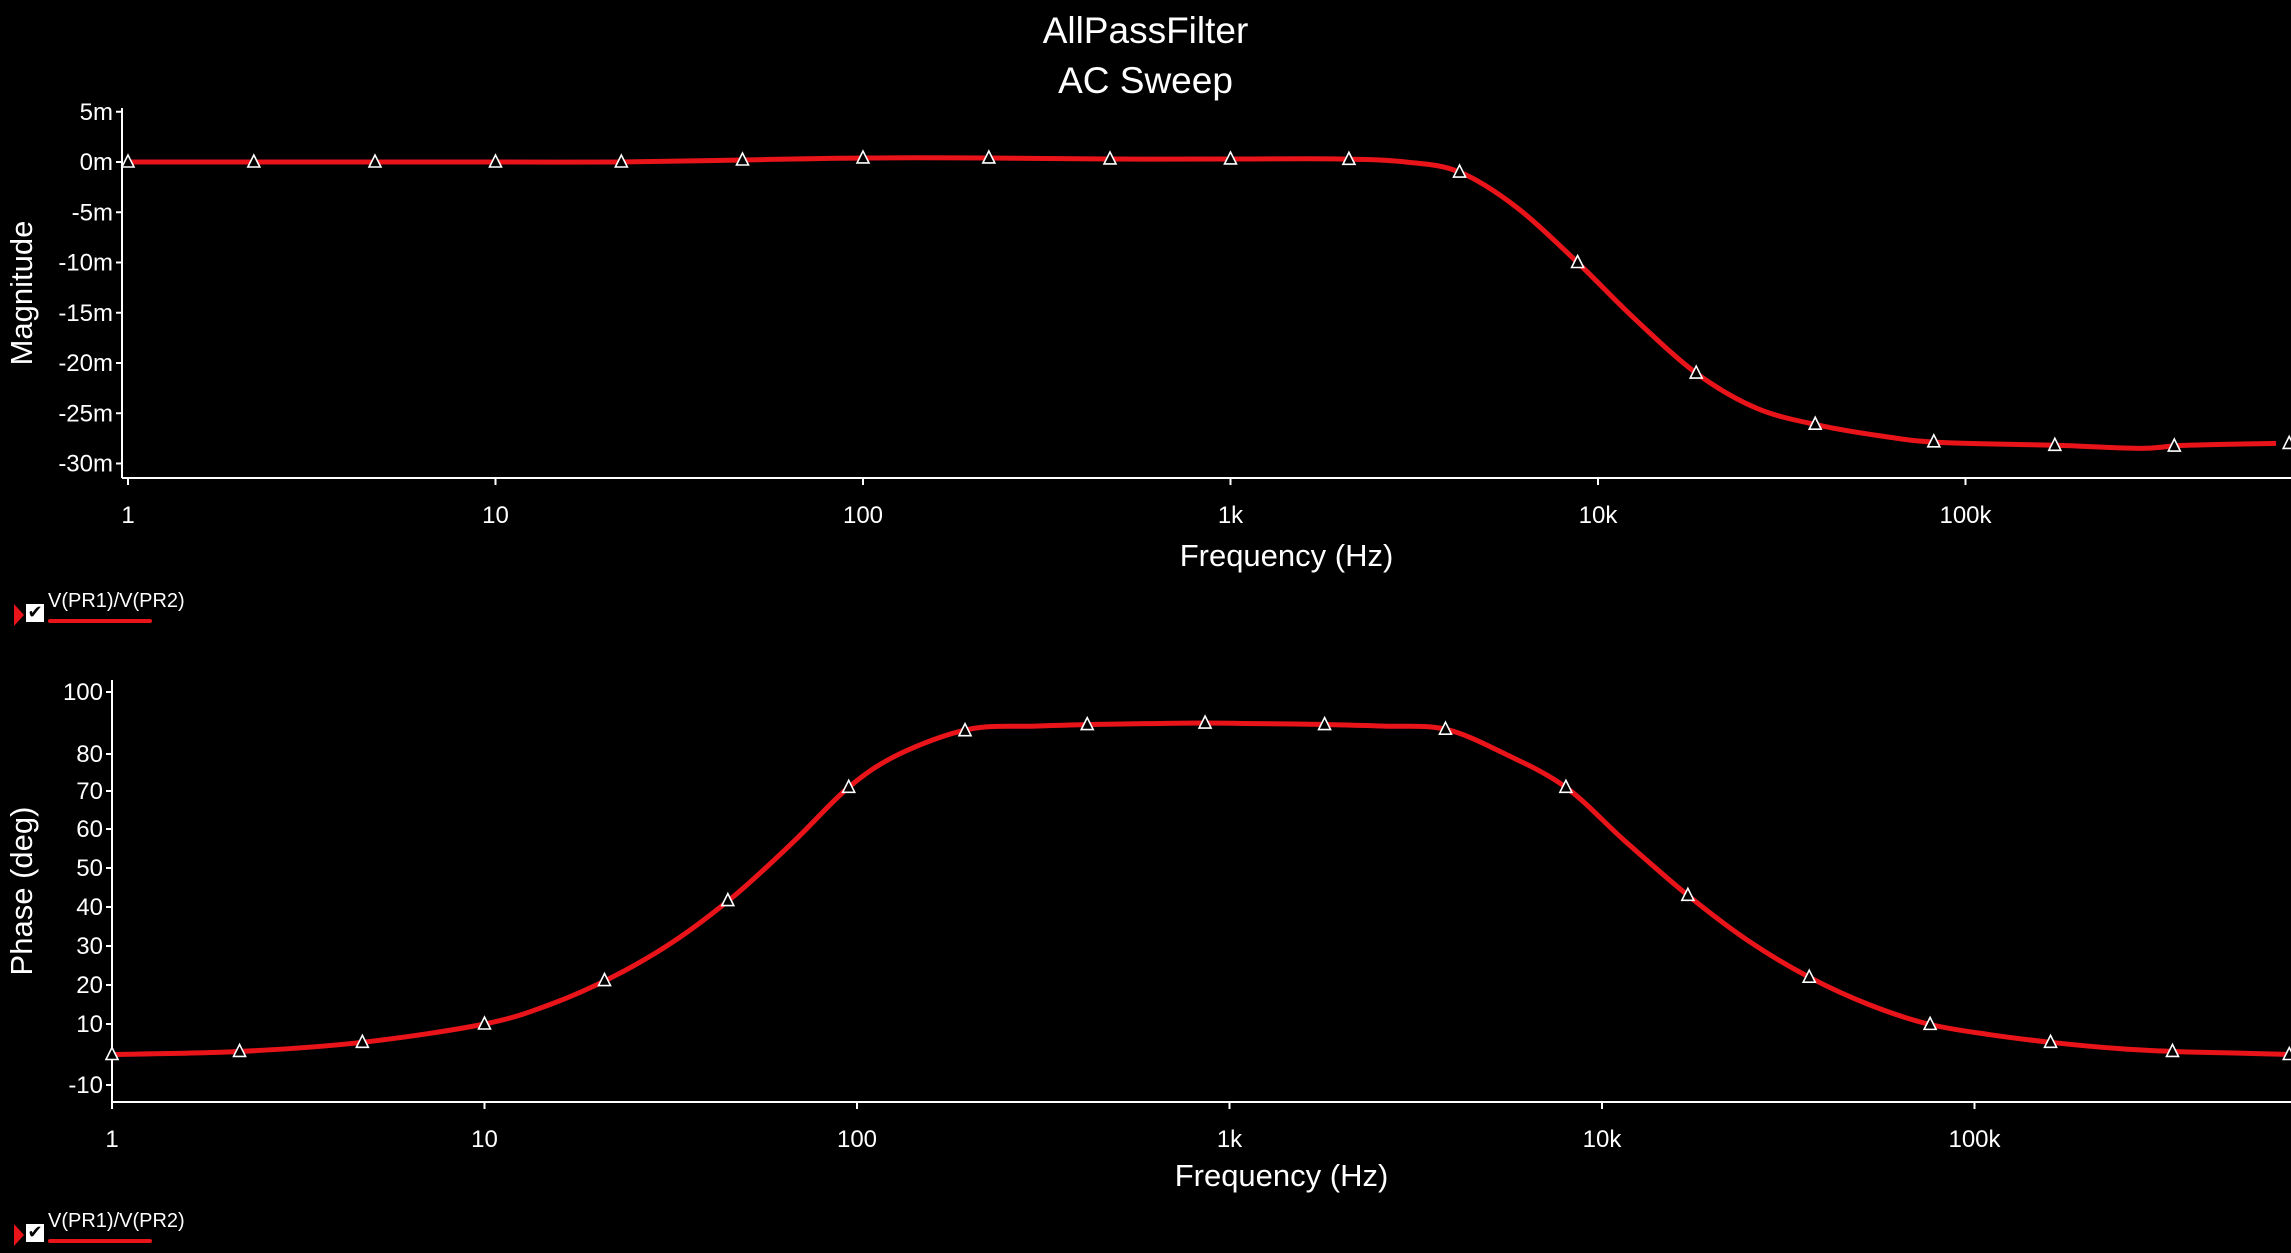 Image resolution: width=2291 pixels, height=1253 pixels. Describe the element at coordinates (1145, 56) in the screenshot. I see `chart-title: AllPassFilter AC Sweep` at that location.